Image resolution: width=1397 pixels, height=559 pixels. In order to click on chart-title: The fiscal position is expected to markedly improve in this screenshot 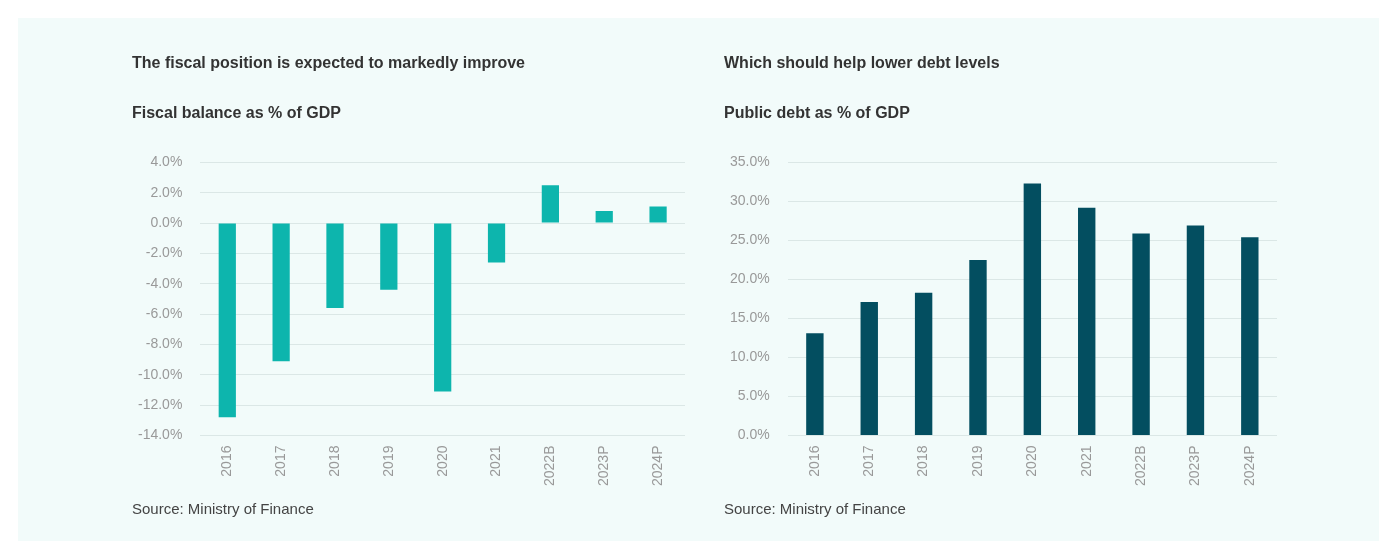, I will do `click(329, 63)`.